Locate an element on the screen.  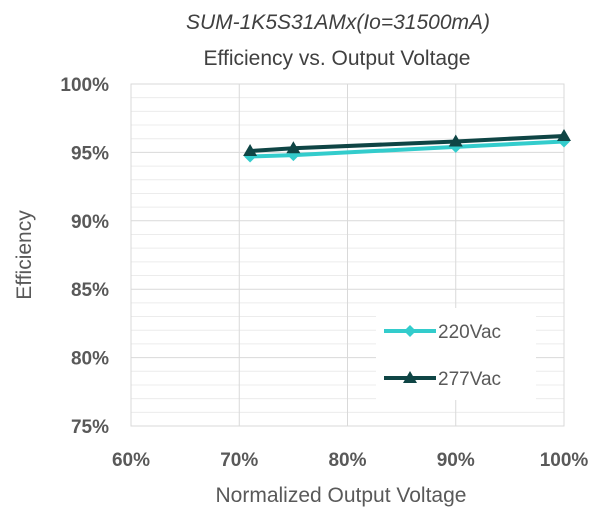
legend-label-277Vac: 277Vac is located at coordinates (469, 379).